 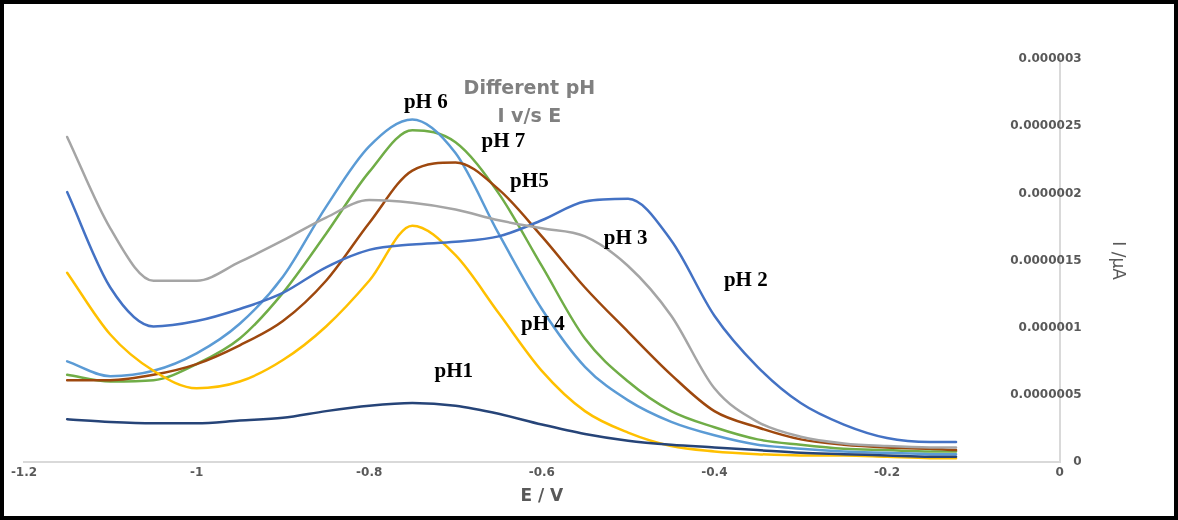 What do you see at coordinates (625, 237) in the screenshot?
I see `annotation: pH 3` at bounding box center [625, 237].